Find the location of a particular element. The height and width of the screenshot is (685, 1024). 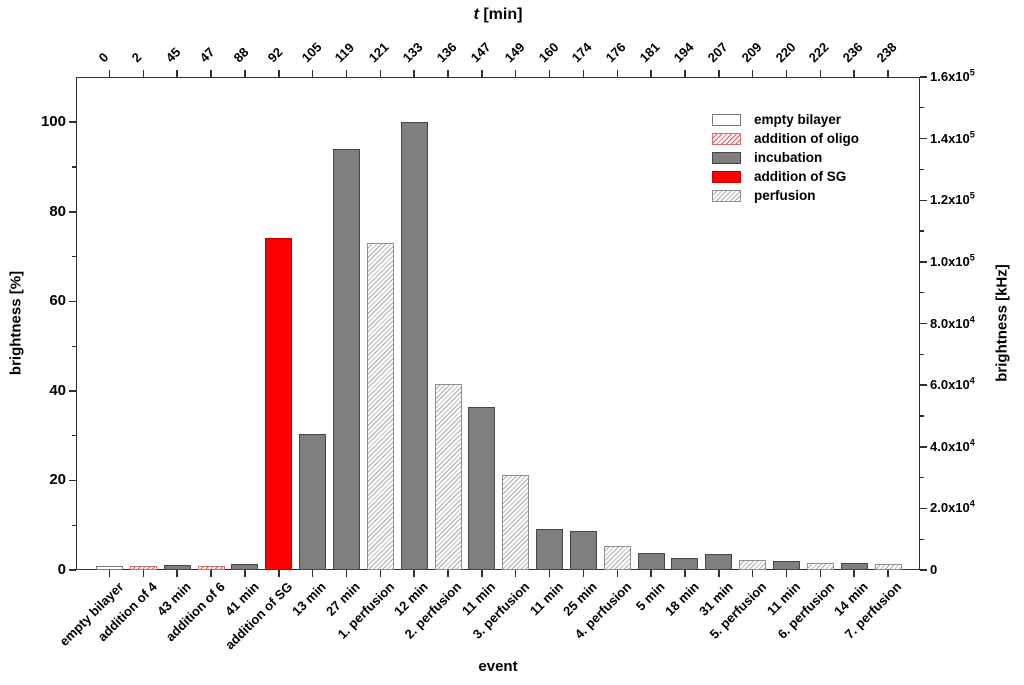

right-axis-tick-mantissa: 0 is located at coordinates (934, 569).